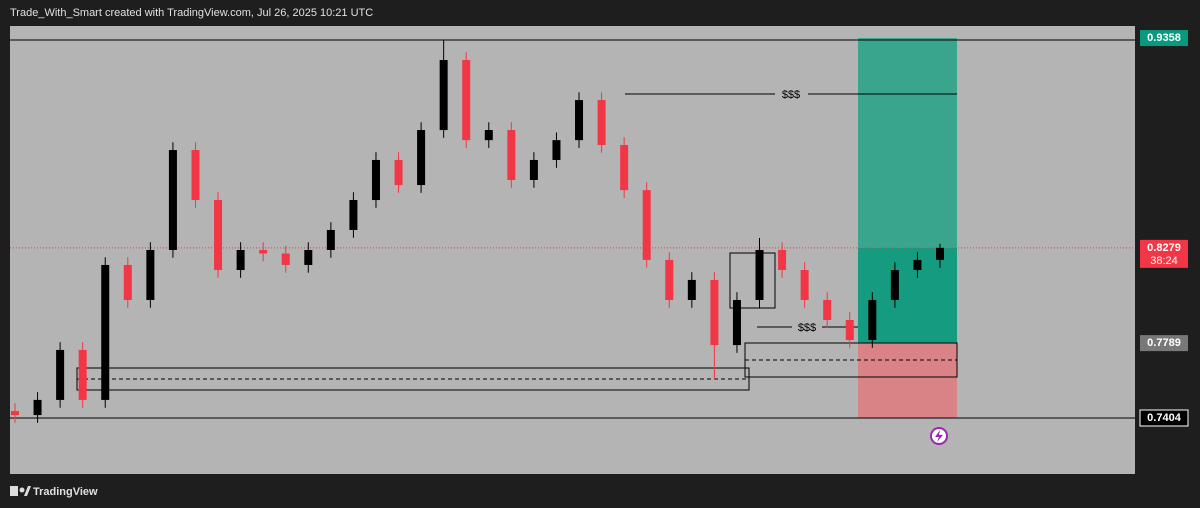 This screenshot has height=508, width=1200. I want to click on price-label: 0.7404, so click(1164, 418).